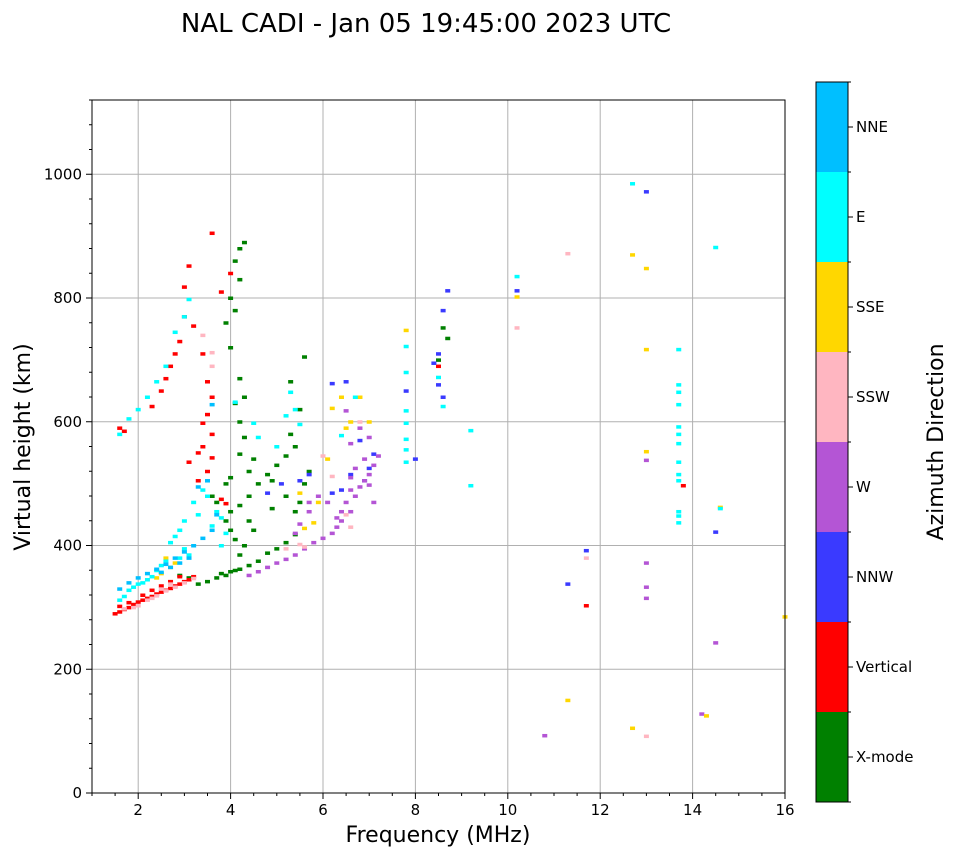 The width and height of the screenshot is (958, 857). What do you see at coordinates (67, 546) in the screenshot?
I see `y-tick-label: 400` at bounding box center [67, 546].